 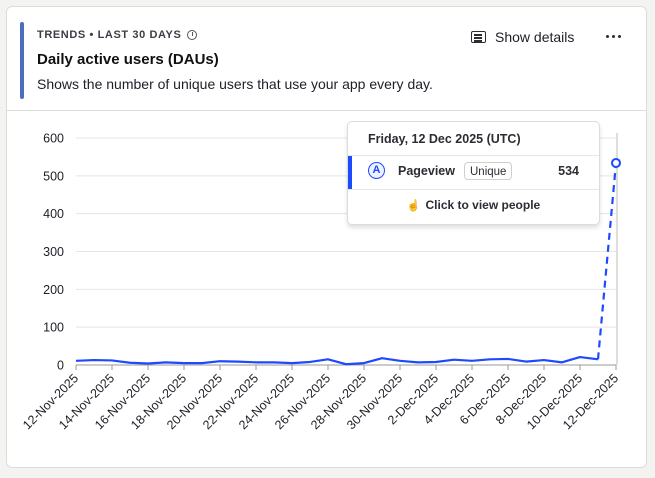 I want to click on y-tick-label: 0, so click(x=60, y=366).